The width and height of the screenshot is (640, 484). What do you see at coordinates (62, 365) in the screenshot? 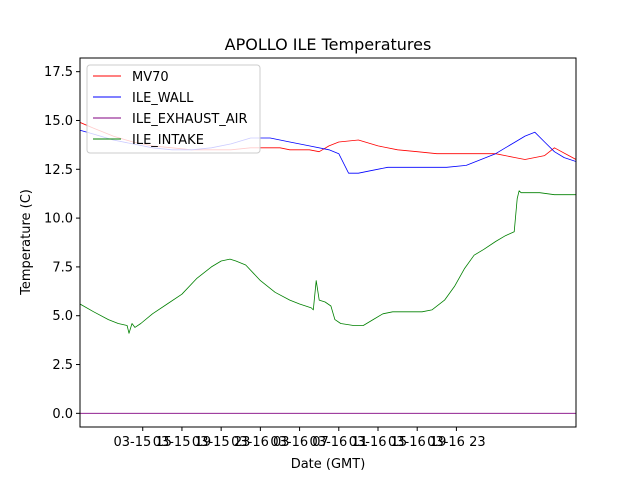
I see `y-tick-label: 2.5` at bounding box center [62, 365].